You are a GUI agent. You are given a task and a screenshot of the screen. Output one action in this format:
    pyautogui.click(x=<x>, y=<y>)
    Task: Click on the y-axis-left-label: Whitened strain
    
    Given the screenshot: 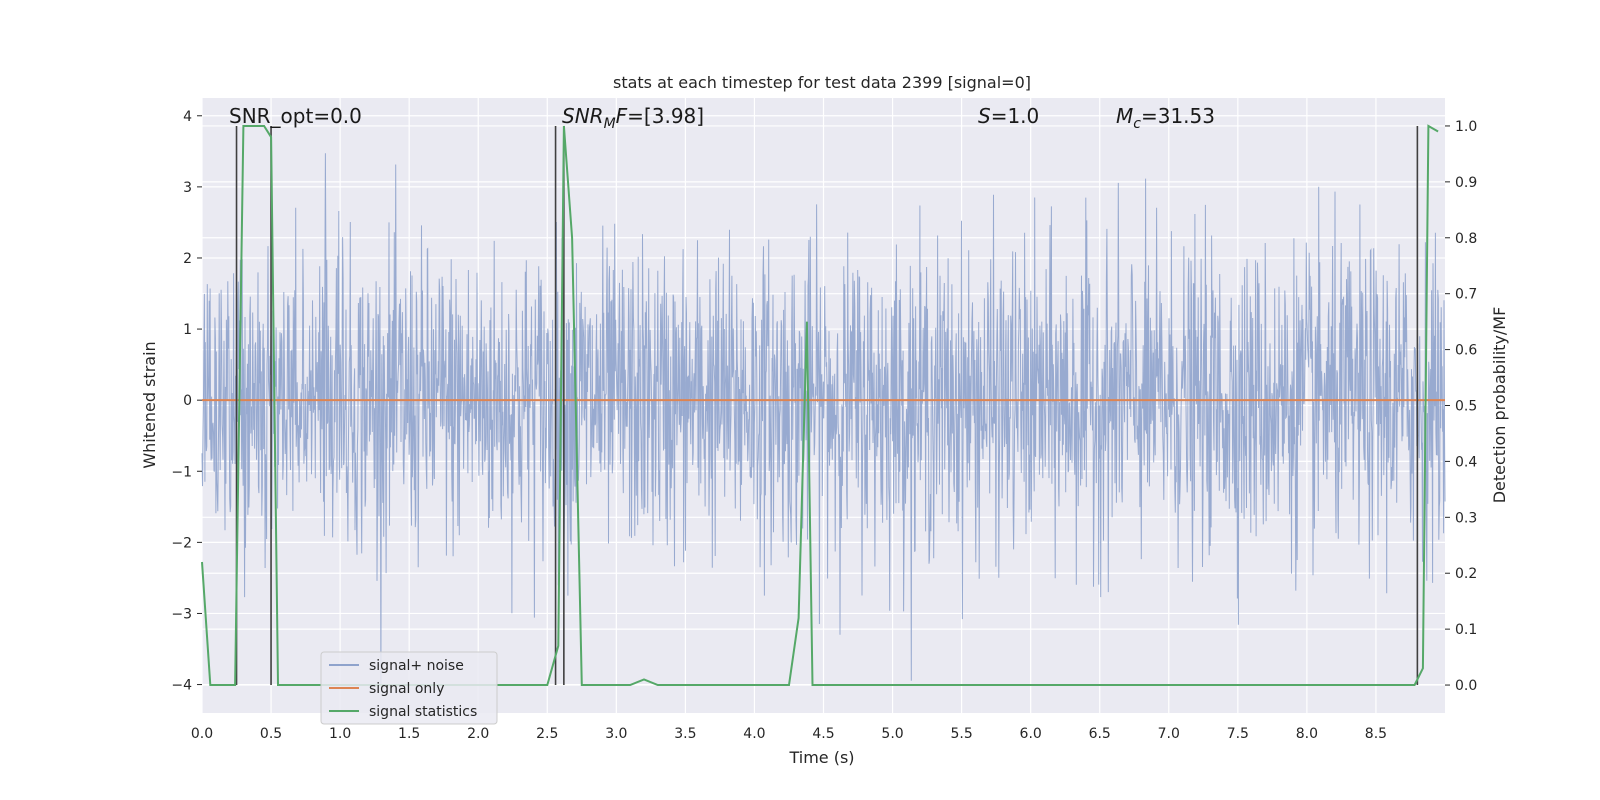 What is the action you would take?
    pyautogui.click(x=149, y=404)
    